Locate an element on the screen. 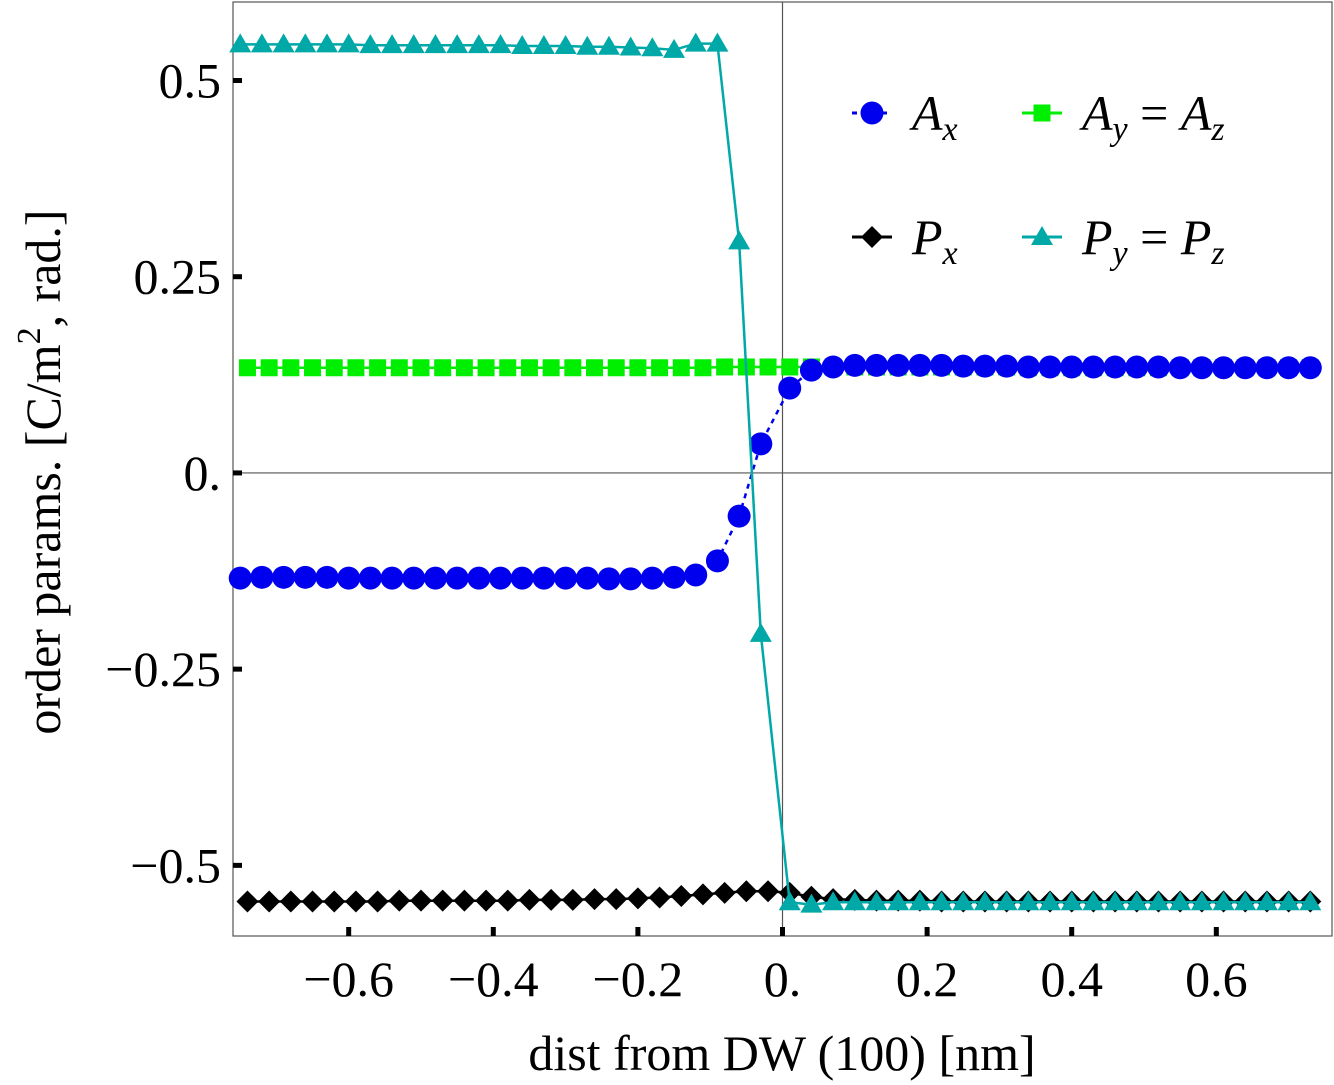 This screenshot has height=1085, width=1334. y-tick-label: 0.25 is located at coordinates (178, 277).